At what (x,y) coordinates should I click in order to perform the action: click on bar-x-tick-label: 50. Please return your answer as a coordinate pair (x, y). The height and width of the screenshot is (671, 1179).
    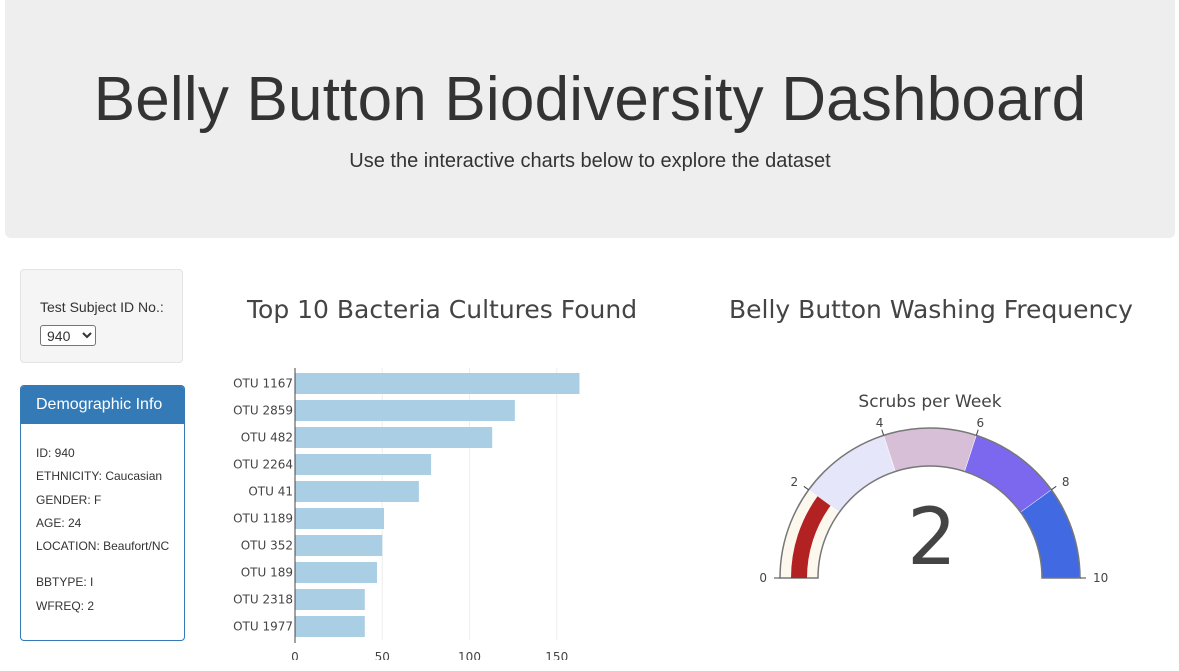
    Looking at the image, I should click on (382, 655).